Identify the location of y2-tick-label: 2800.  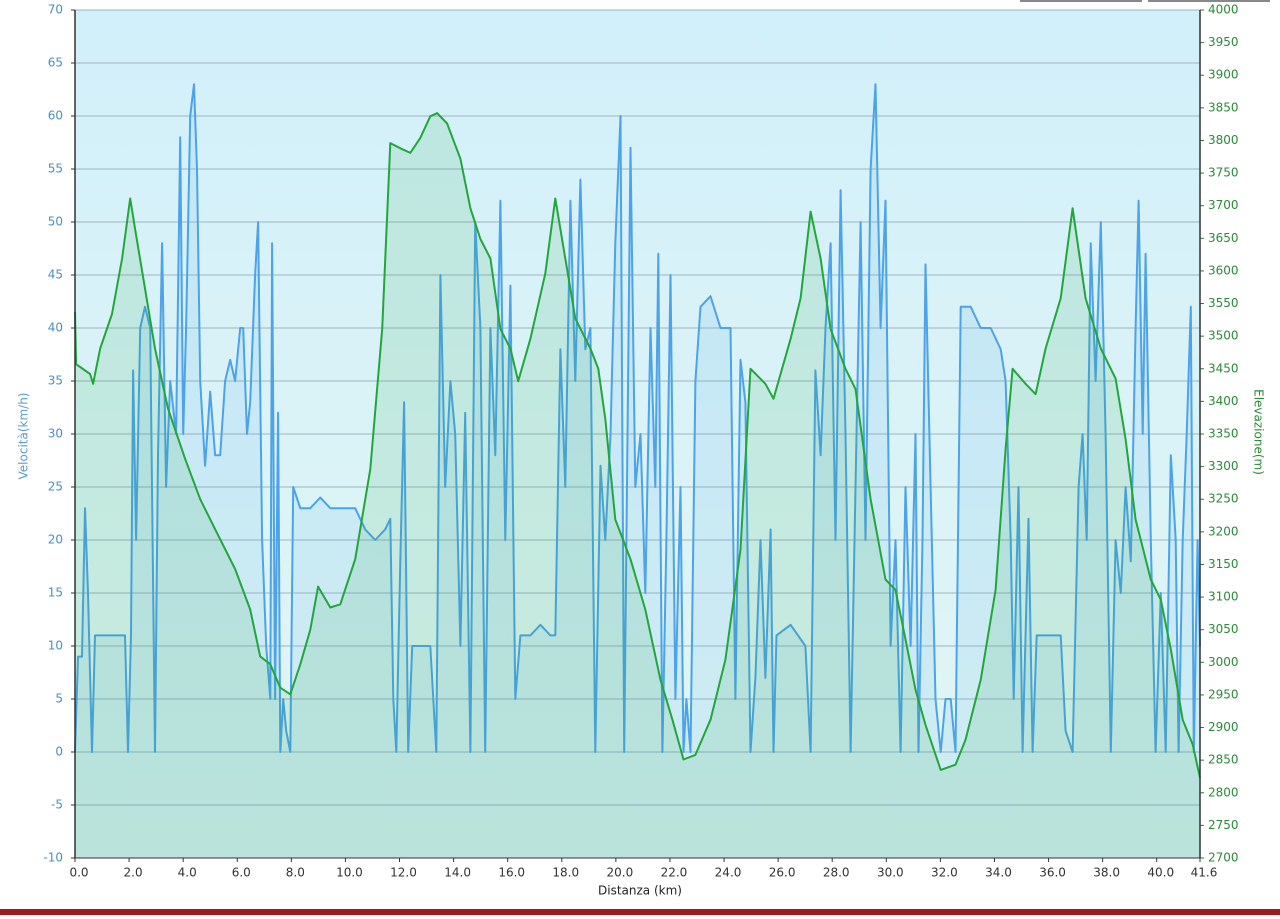
(1223, 792).